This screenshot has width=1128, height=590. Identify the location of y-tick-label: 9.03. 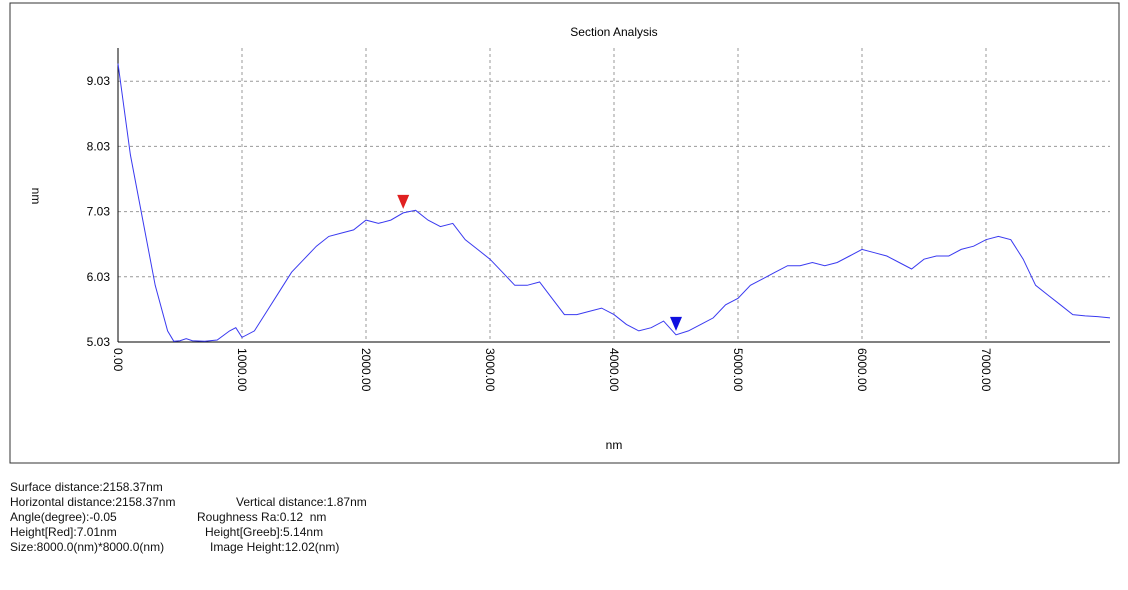
(99, 81).